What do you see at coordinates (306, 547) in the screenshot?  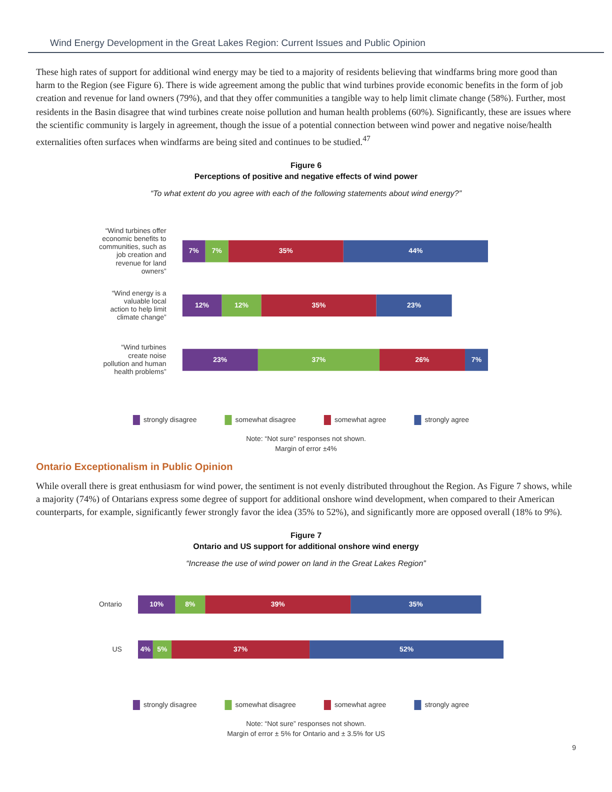 I see `chart-subtitle: Ontario and US support for additional onshore wind energy` at bounding box center [306, 547].